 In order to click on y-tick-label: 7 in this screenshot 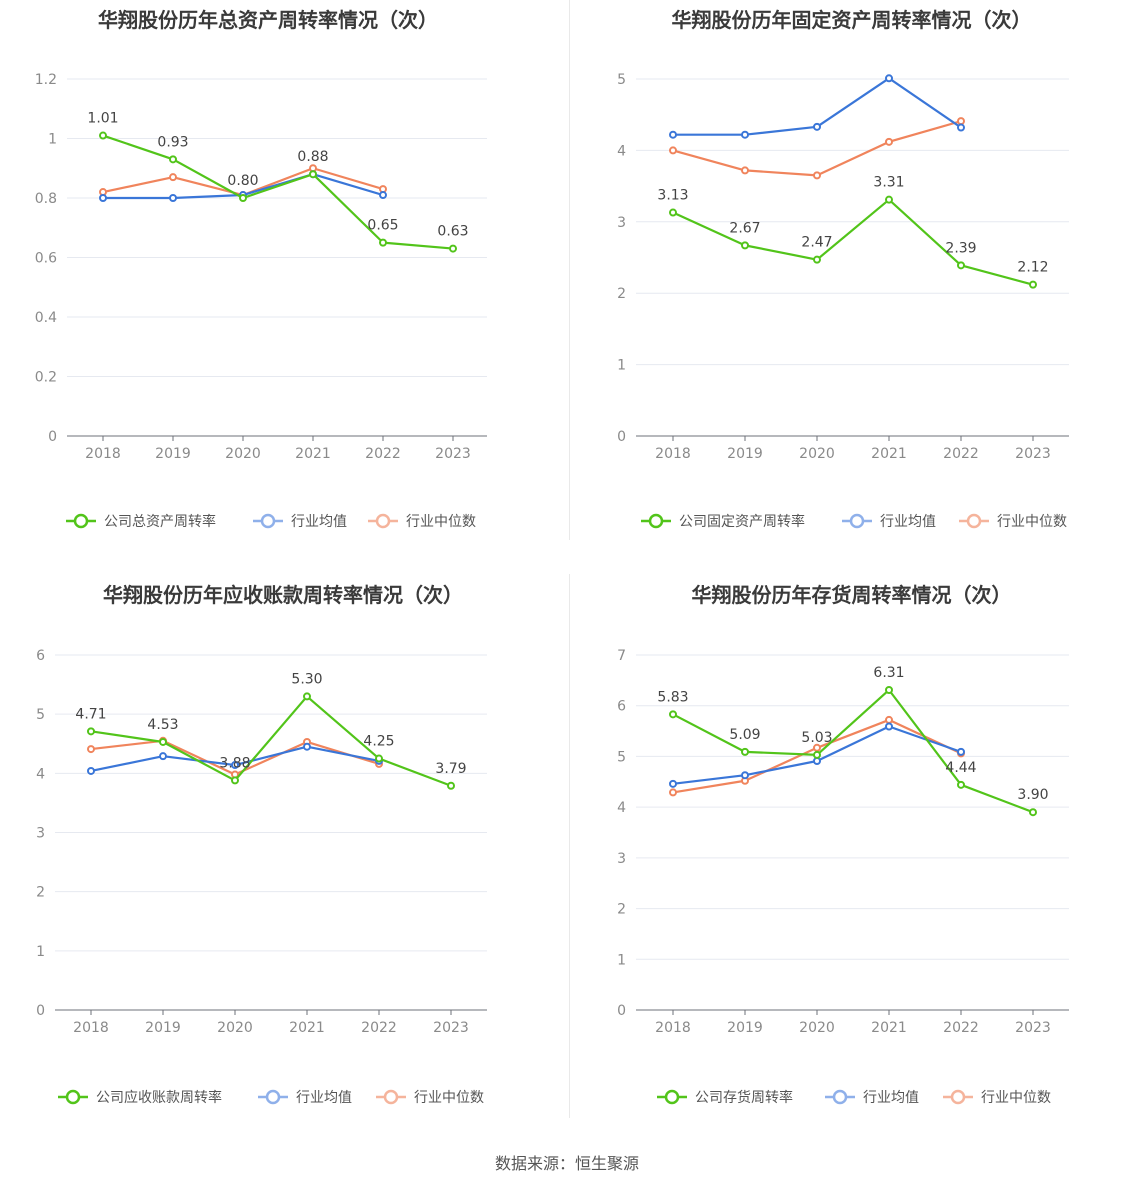, I will do `click(621, 656)`.